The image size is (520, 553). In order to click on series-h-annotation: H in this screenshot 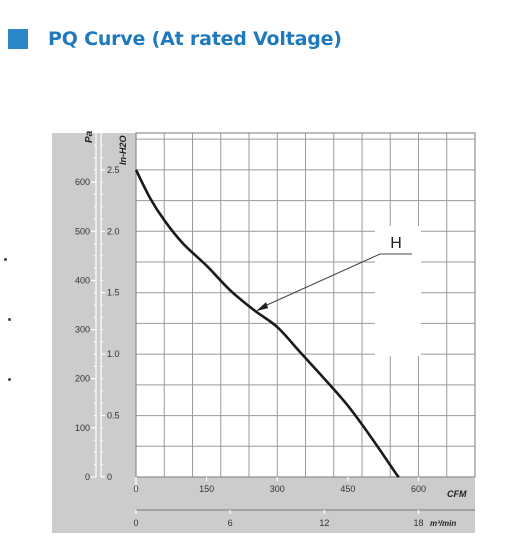, I will do `click(338, 291)`.